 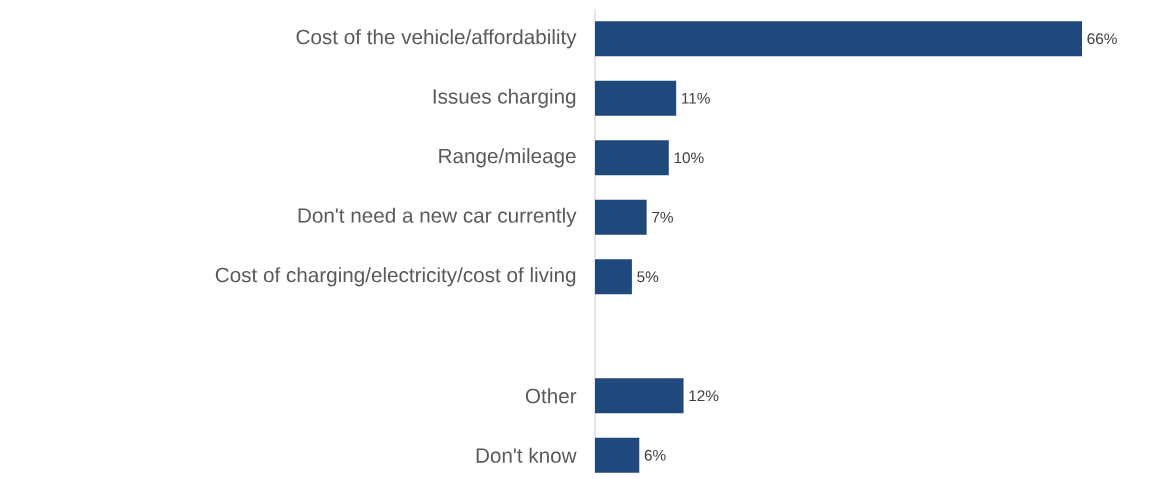 I want to click on data-label: 6%, so click(x=655, y=455).